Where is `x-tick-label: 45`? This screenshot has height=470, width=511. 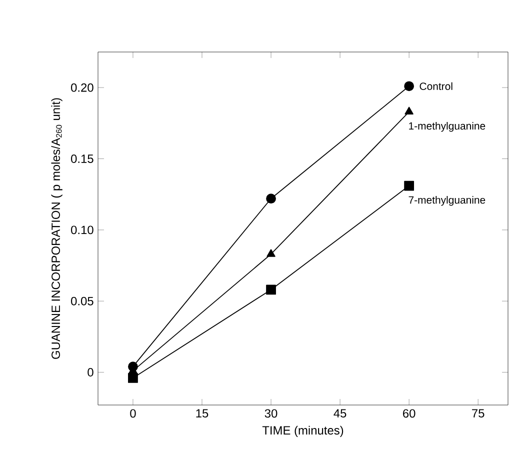 x-tick-label: 45 is located at coordinates (340, 413).